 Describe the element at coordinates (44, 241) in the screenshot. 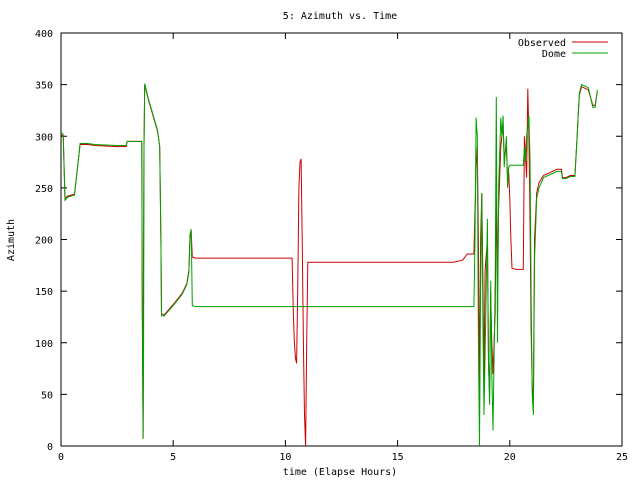

I see `y-tick-label: 200` at that location.